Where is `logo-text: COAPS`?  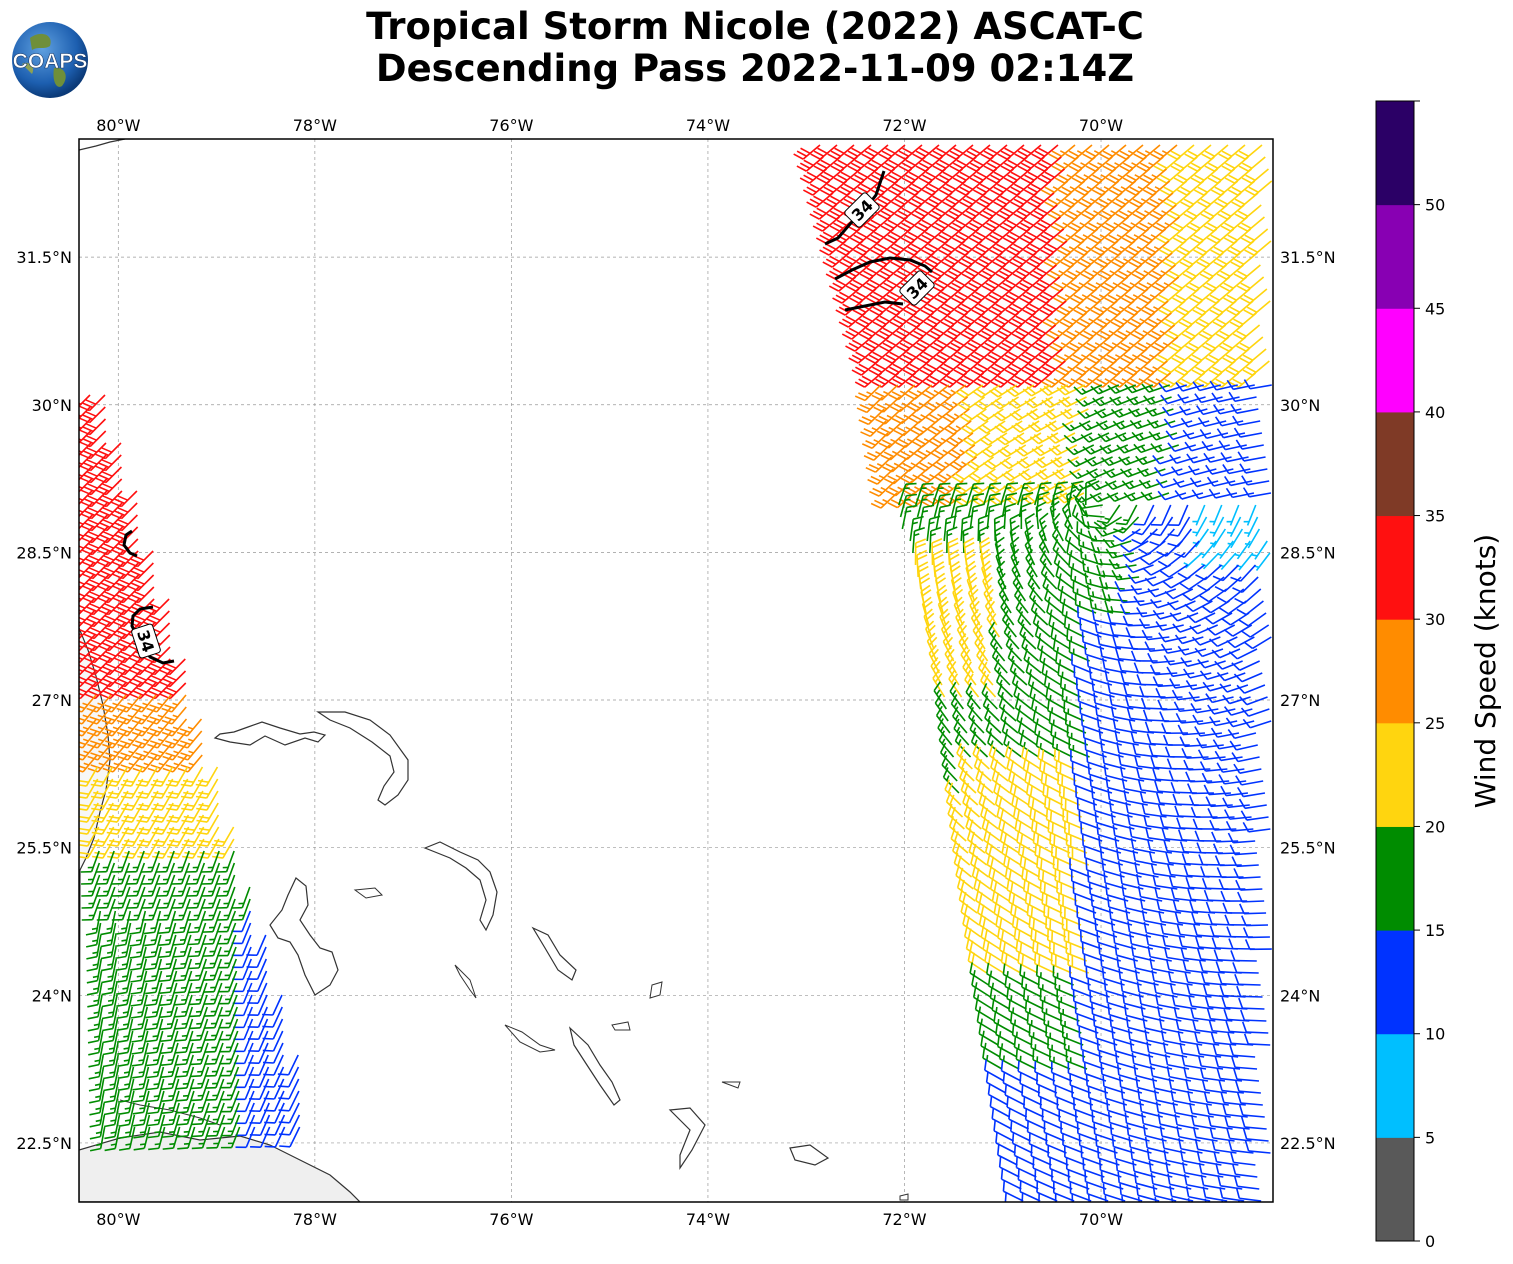
logo-text: COAPS is located at coordinates (50, 61).